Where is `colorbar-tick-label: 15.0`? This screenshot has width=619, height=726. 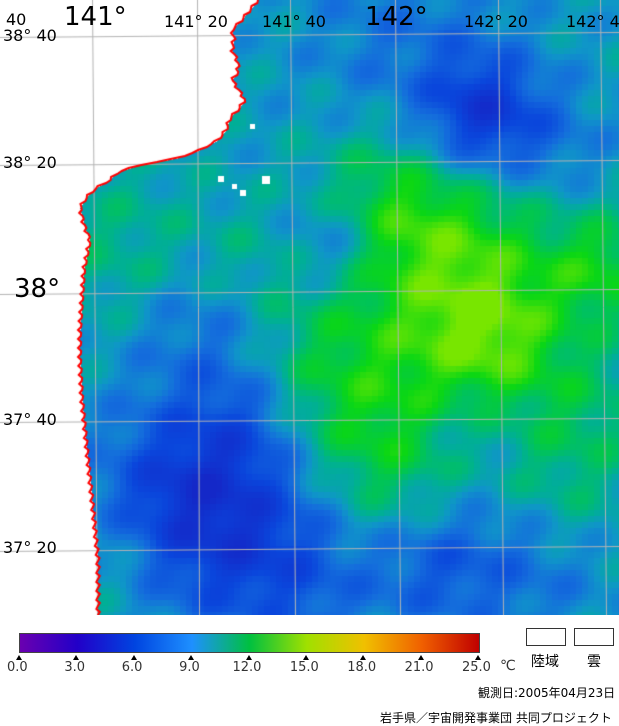 colorbar-tick-label: 15.0 is located at coordinates (304, 667).